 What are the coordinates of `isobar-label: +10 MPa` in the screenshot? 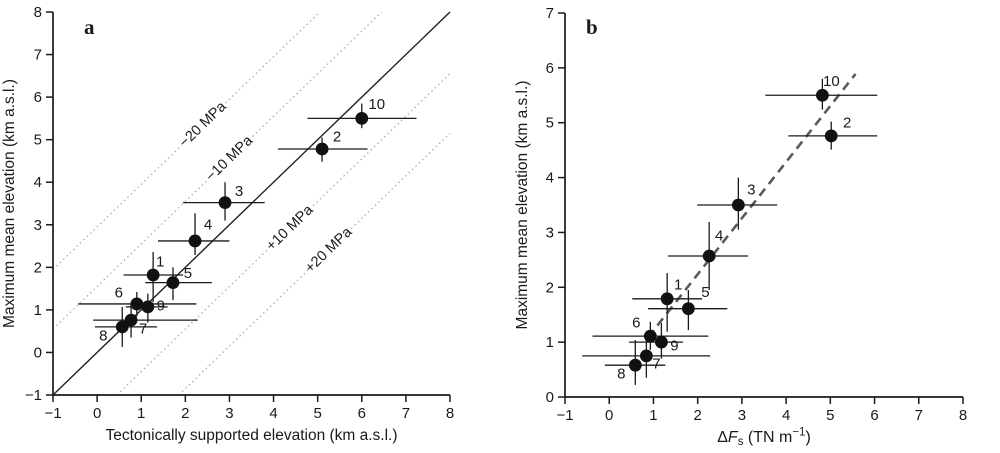 It's located at (290, 227).